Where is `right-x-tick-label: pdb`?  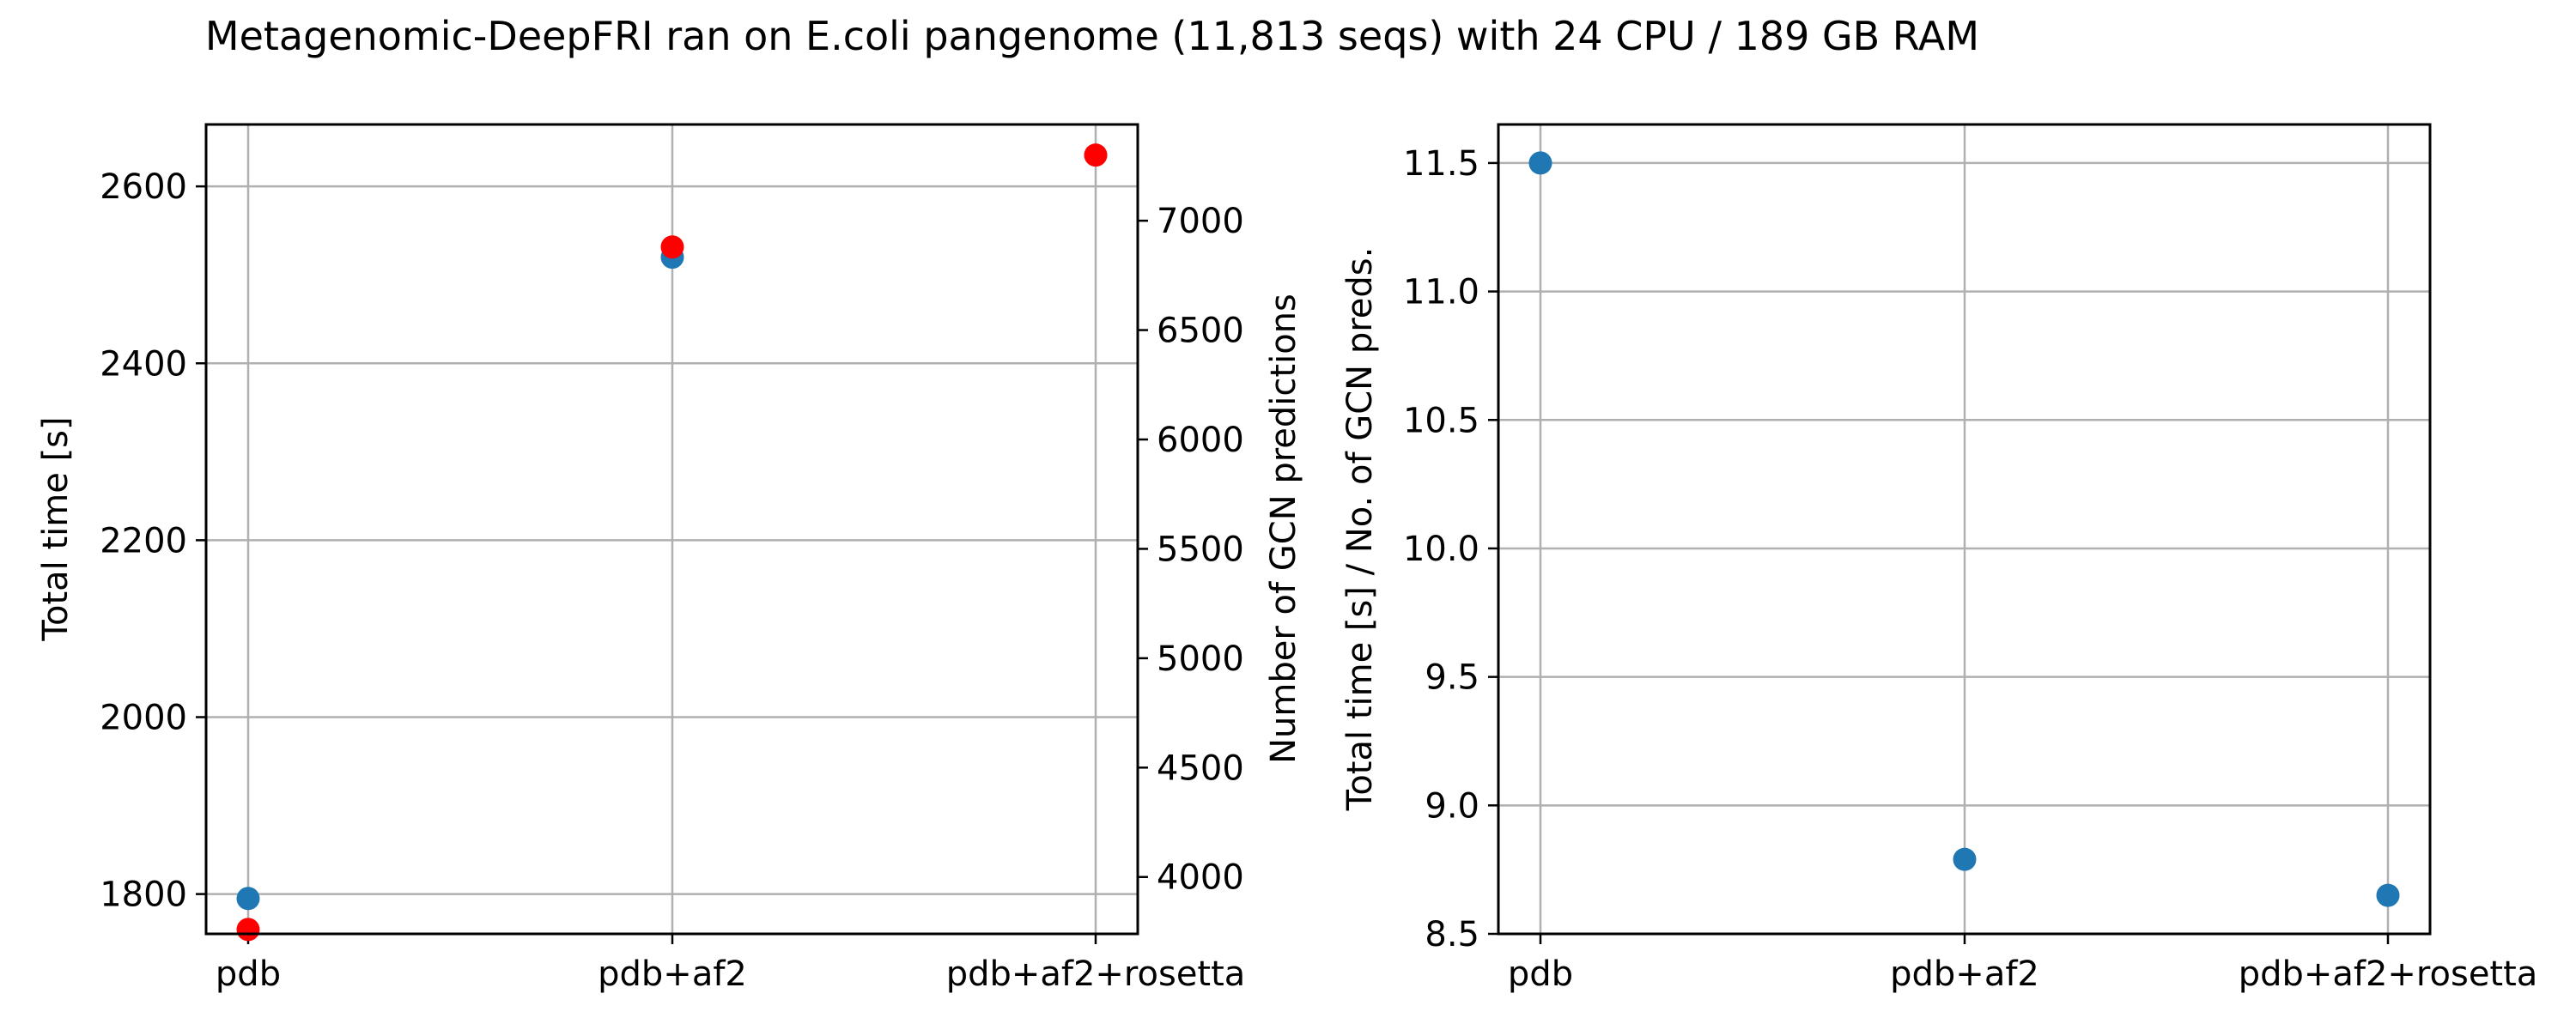 right-x-tick-label: pdb is located at coordinates (1540, 974).